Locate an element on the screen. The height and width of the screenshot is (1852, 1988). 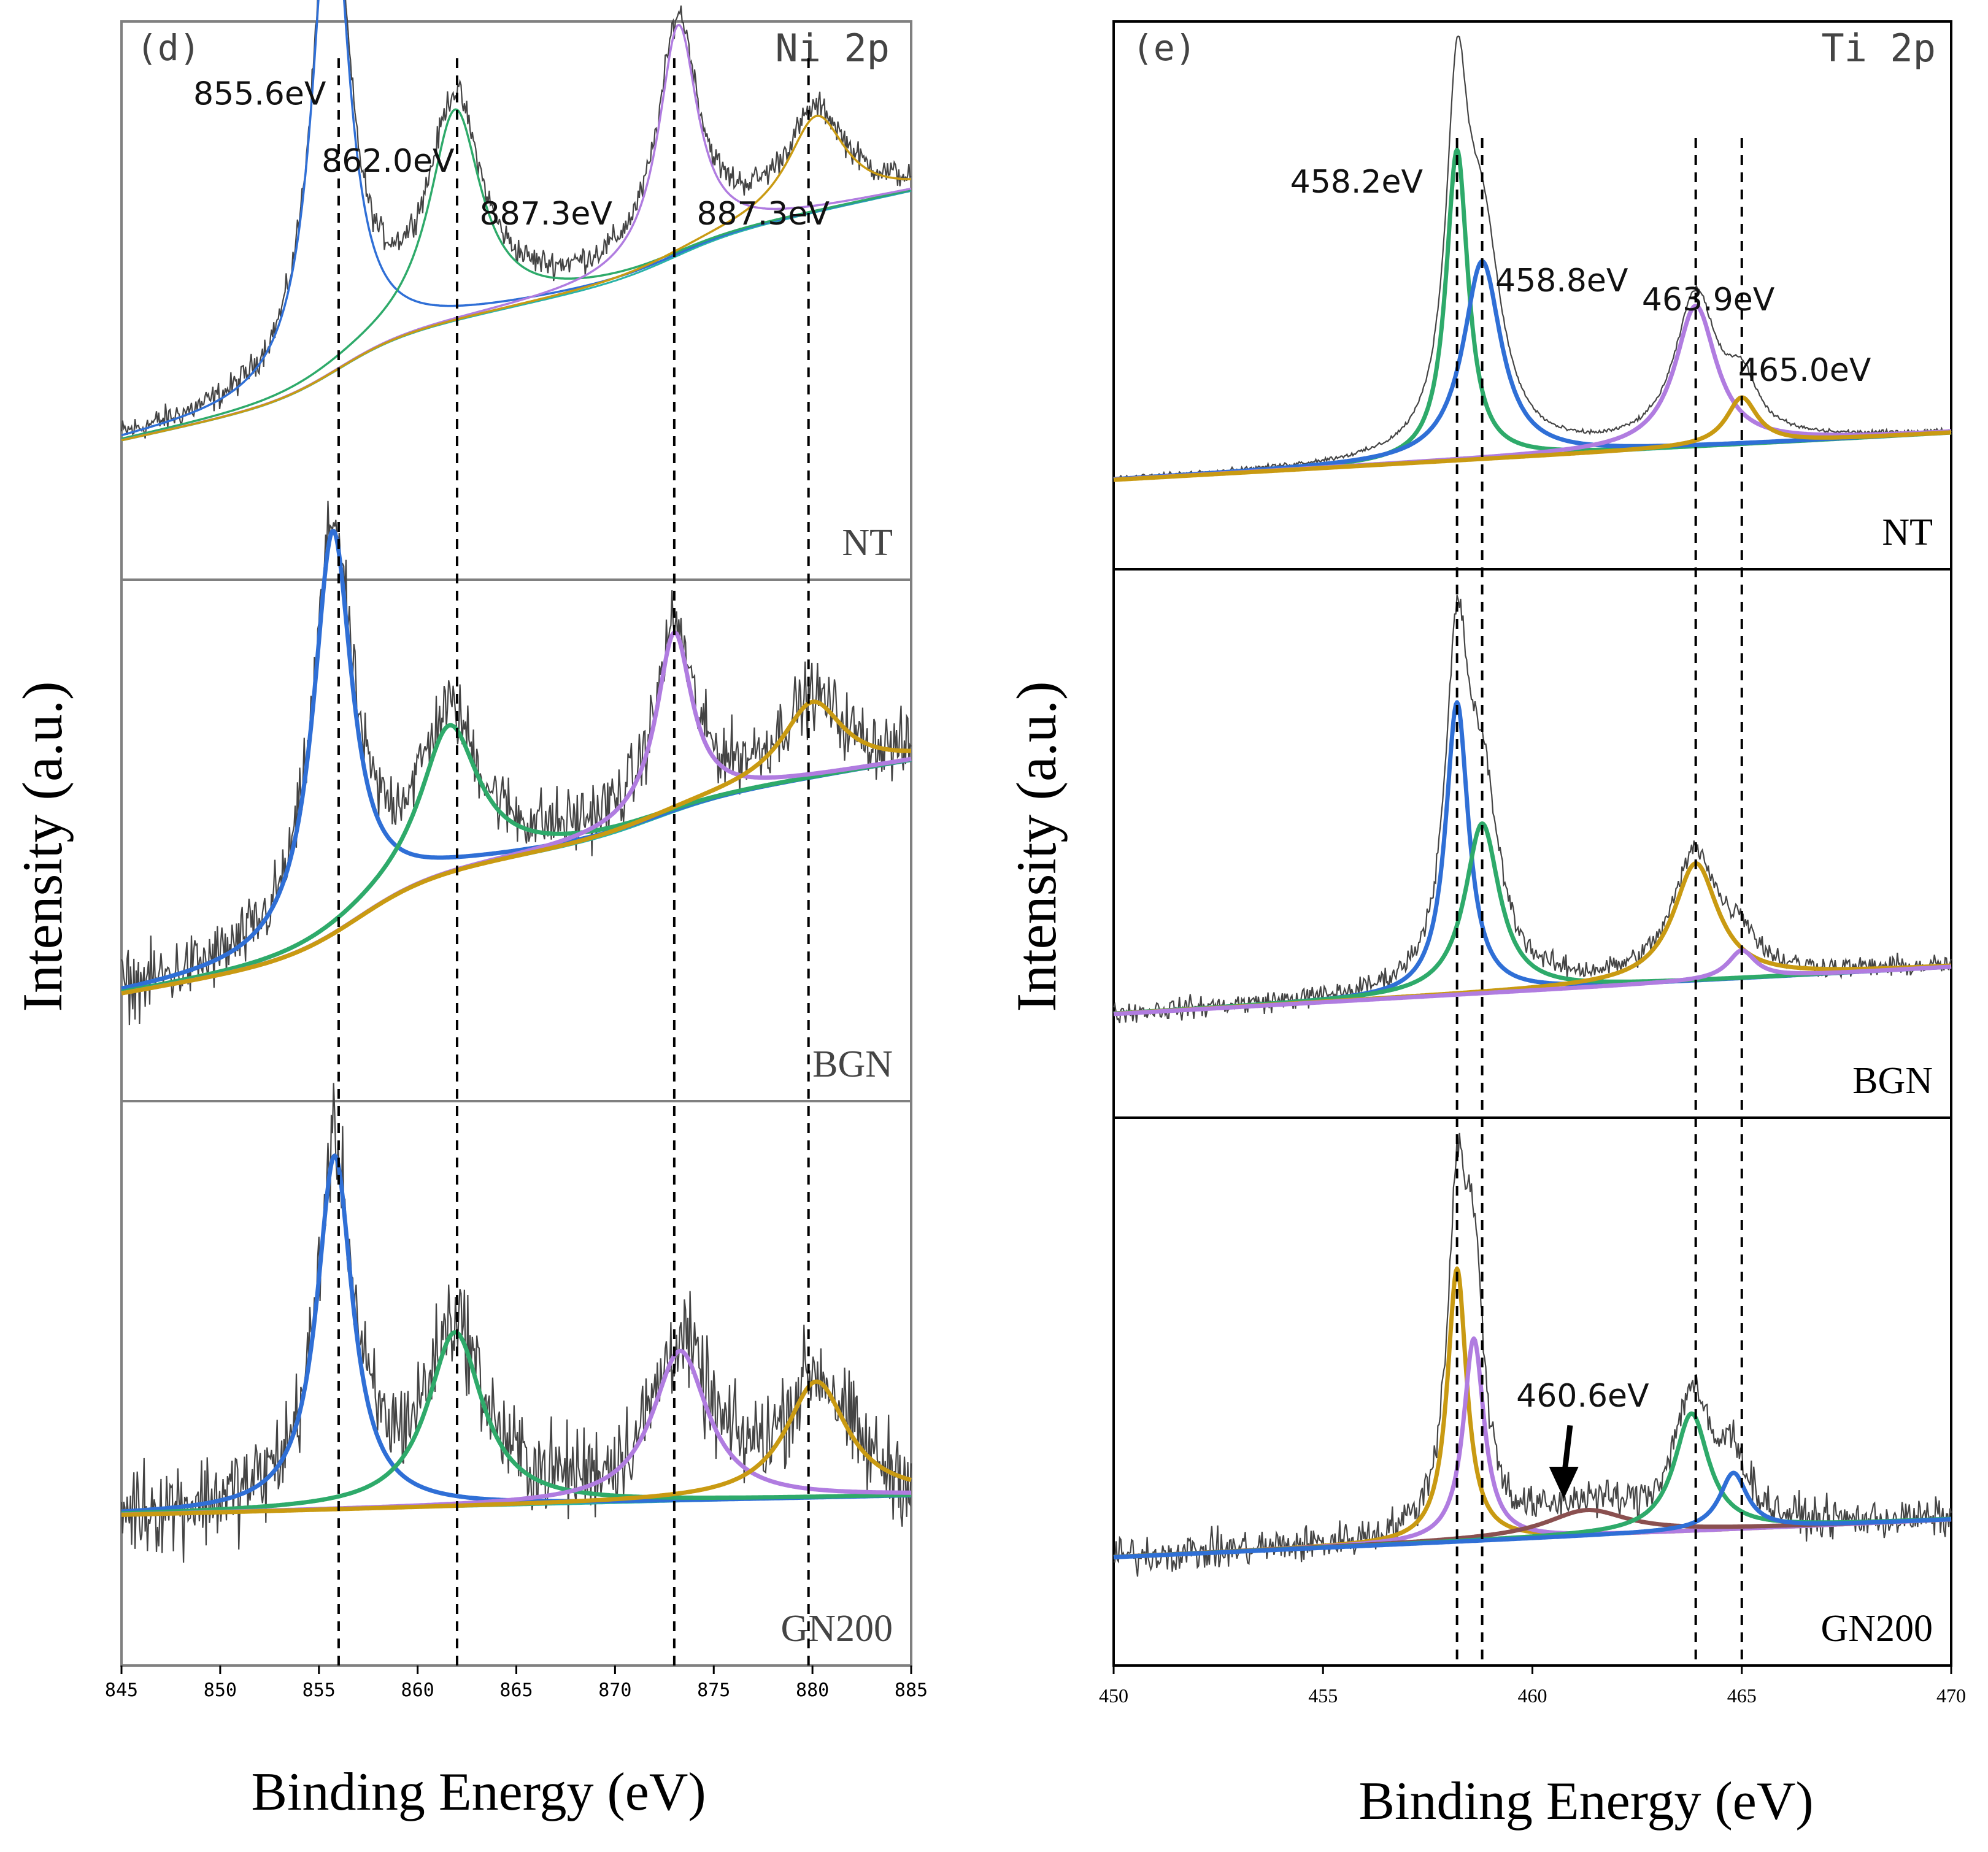
x-tick-label: 880 is located at coordinates (812, 1690).